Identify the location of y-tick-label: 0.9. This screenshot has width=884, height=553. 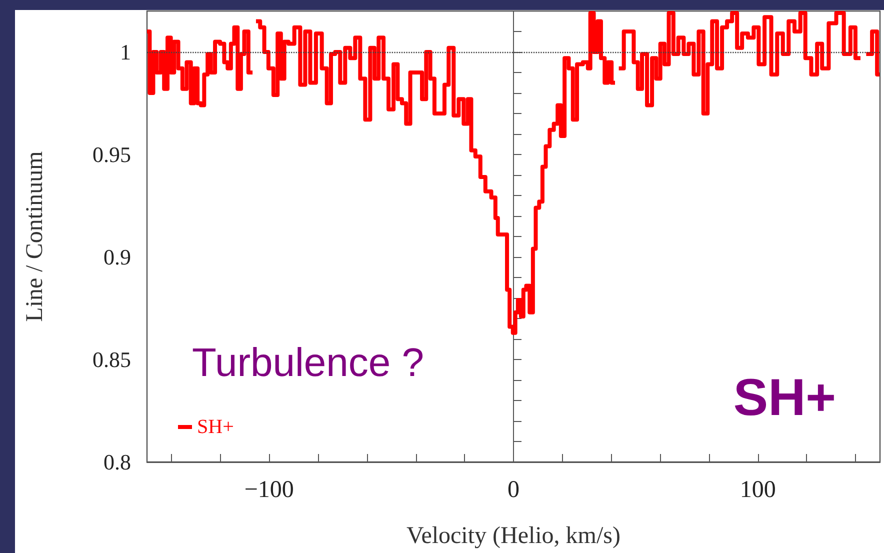
(117, 257).